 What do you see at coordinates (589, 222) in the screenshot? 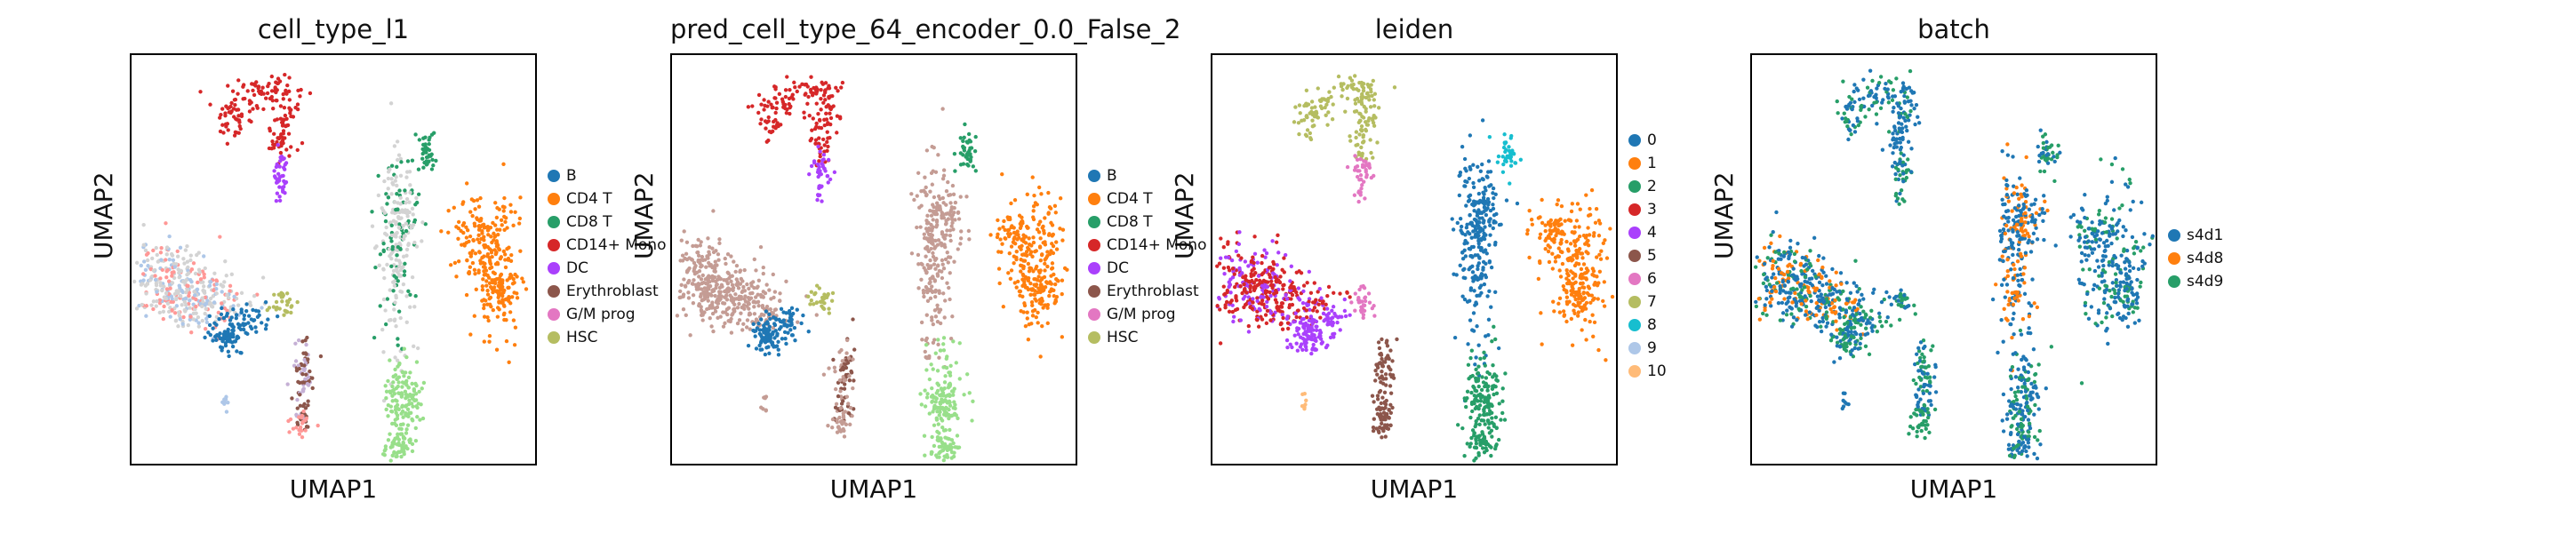
I see `legend-label: CD8 T` at bounding box center [589, 222].